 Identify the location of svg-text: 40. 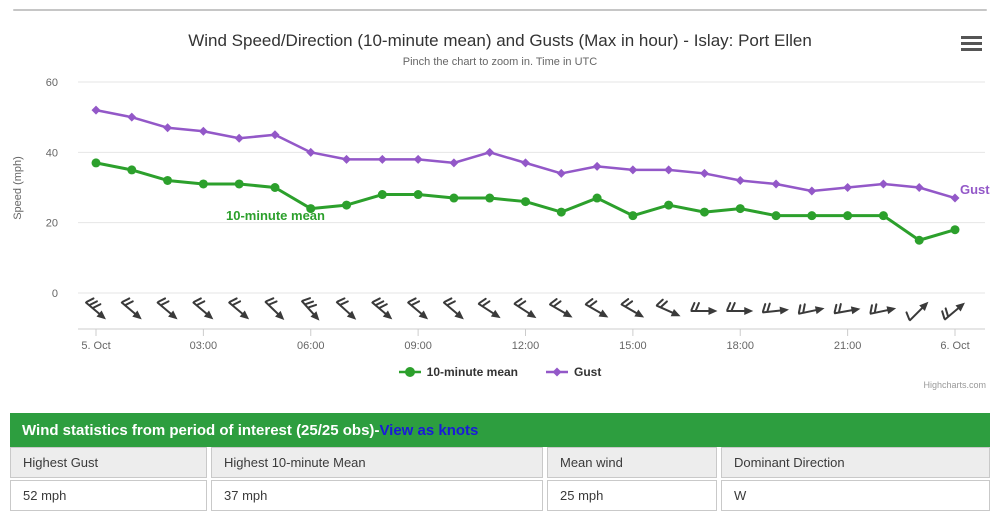
(52, 153).